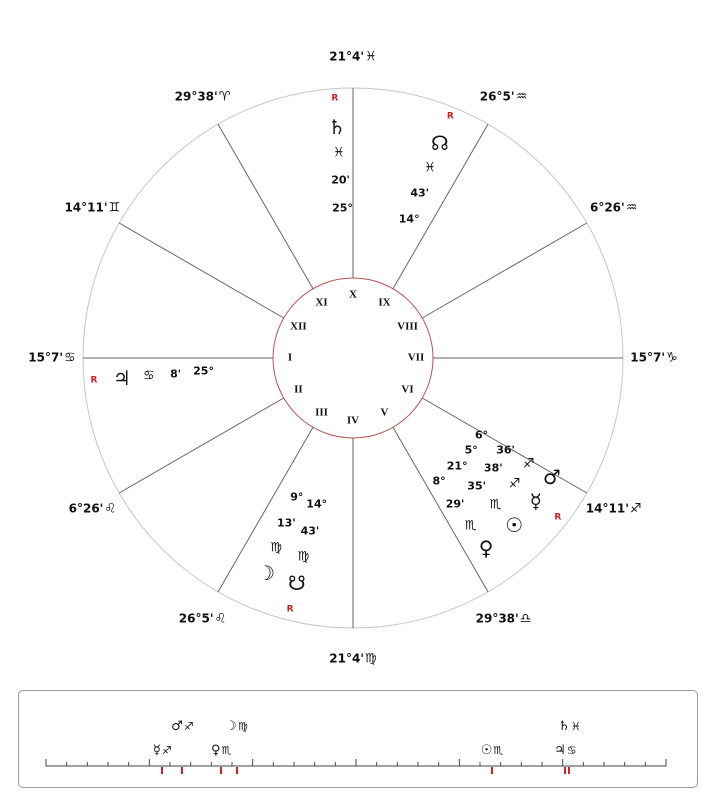 The width and height of the screenshot is (716, 800). What do you see at coordinates (242, 726) in the screenshot?
I see `moon-ruler-icon-text: ♍` at bounding box center [242, 726].